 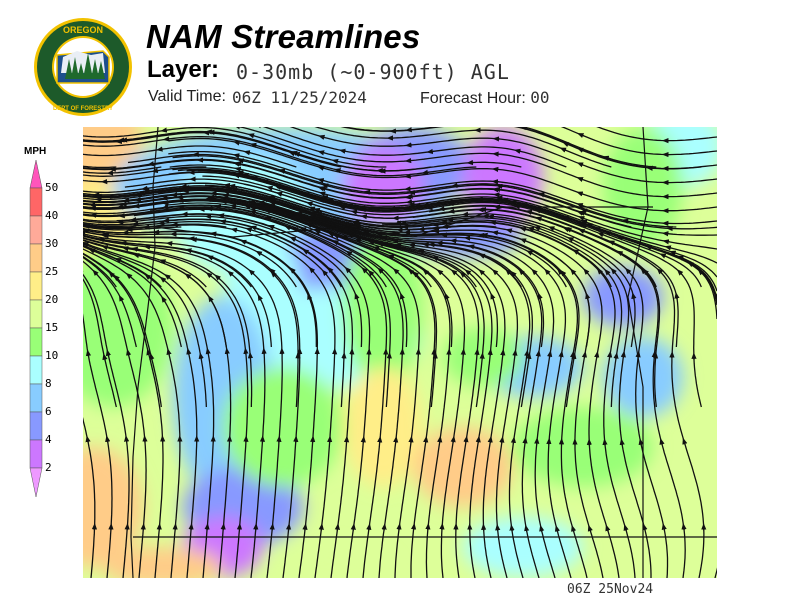 What do you see at coordinates (52, 271) in the screenshot?
I see `legend-tick-label: 25` at bounding box center [52, 271].